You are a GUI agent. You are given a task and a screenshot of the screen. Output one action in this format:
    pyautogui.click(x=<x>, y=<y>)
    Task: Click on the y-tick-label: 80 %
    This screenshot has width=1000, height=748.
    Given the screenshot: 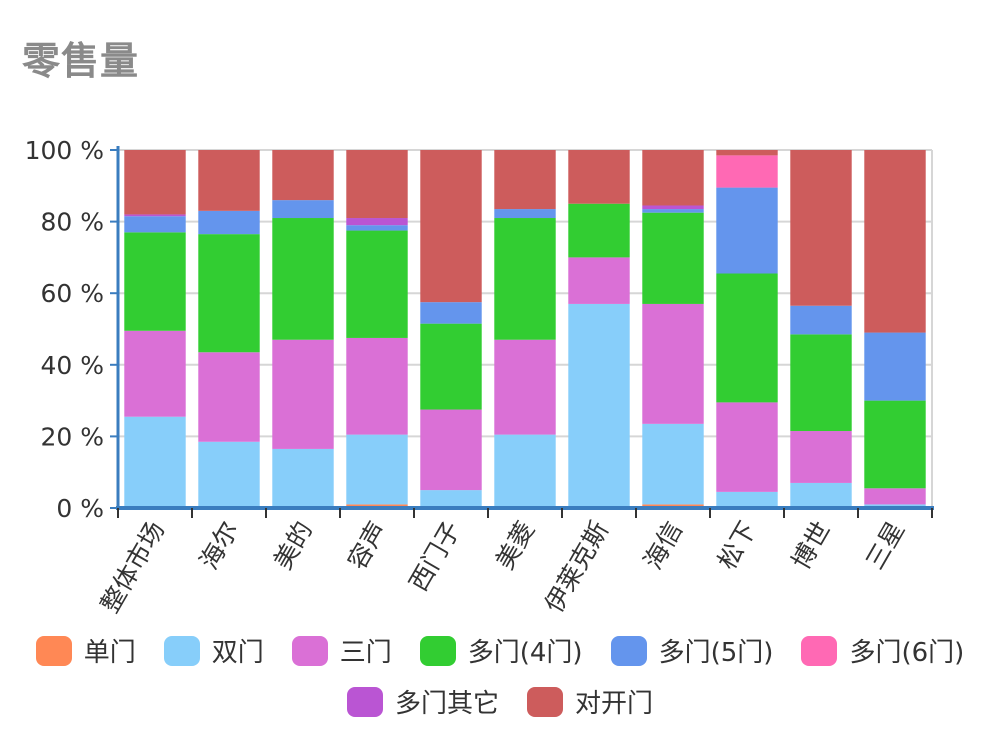 What is the action you would take?
    pyautogui.click(x=72, y=222)
    